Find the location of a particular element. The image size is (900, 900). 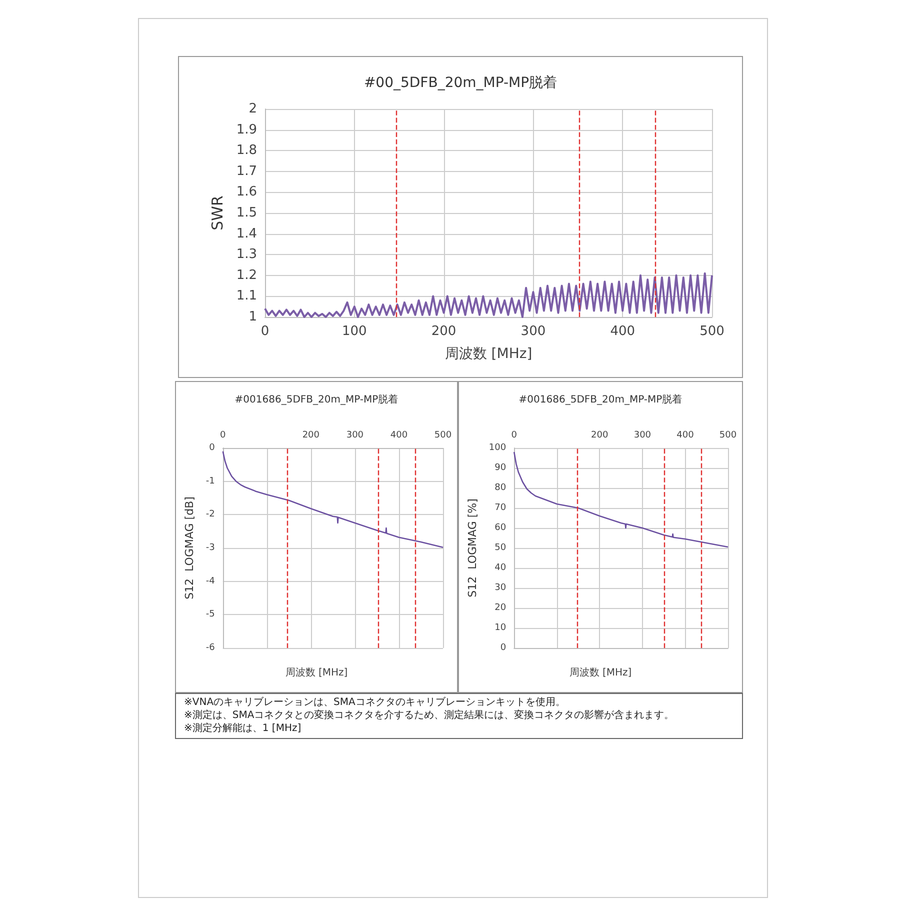

y-tick-label: 1.6 is located at coordinates (246, 192).